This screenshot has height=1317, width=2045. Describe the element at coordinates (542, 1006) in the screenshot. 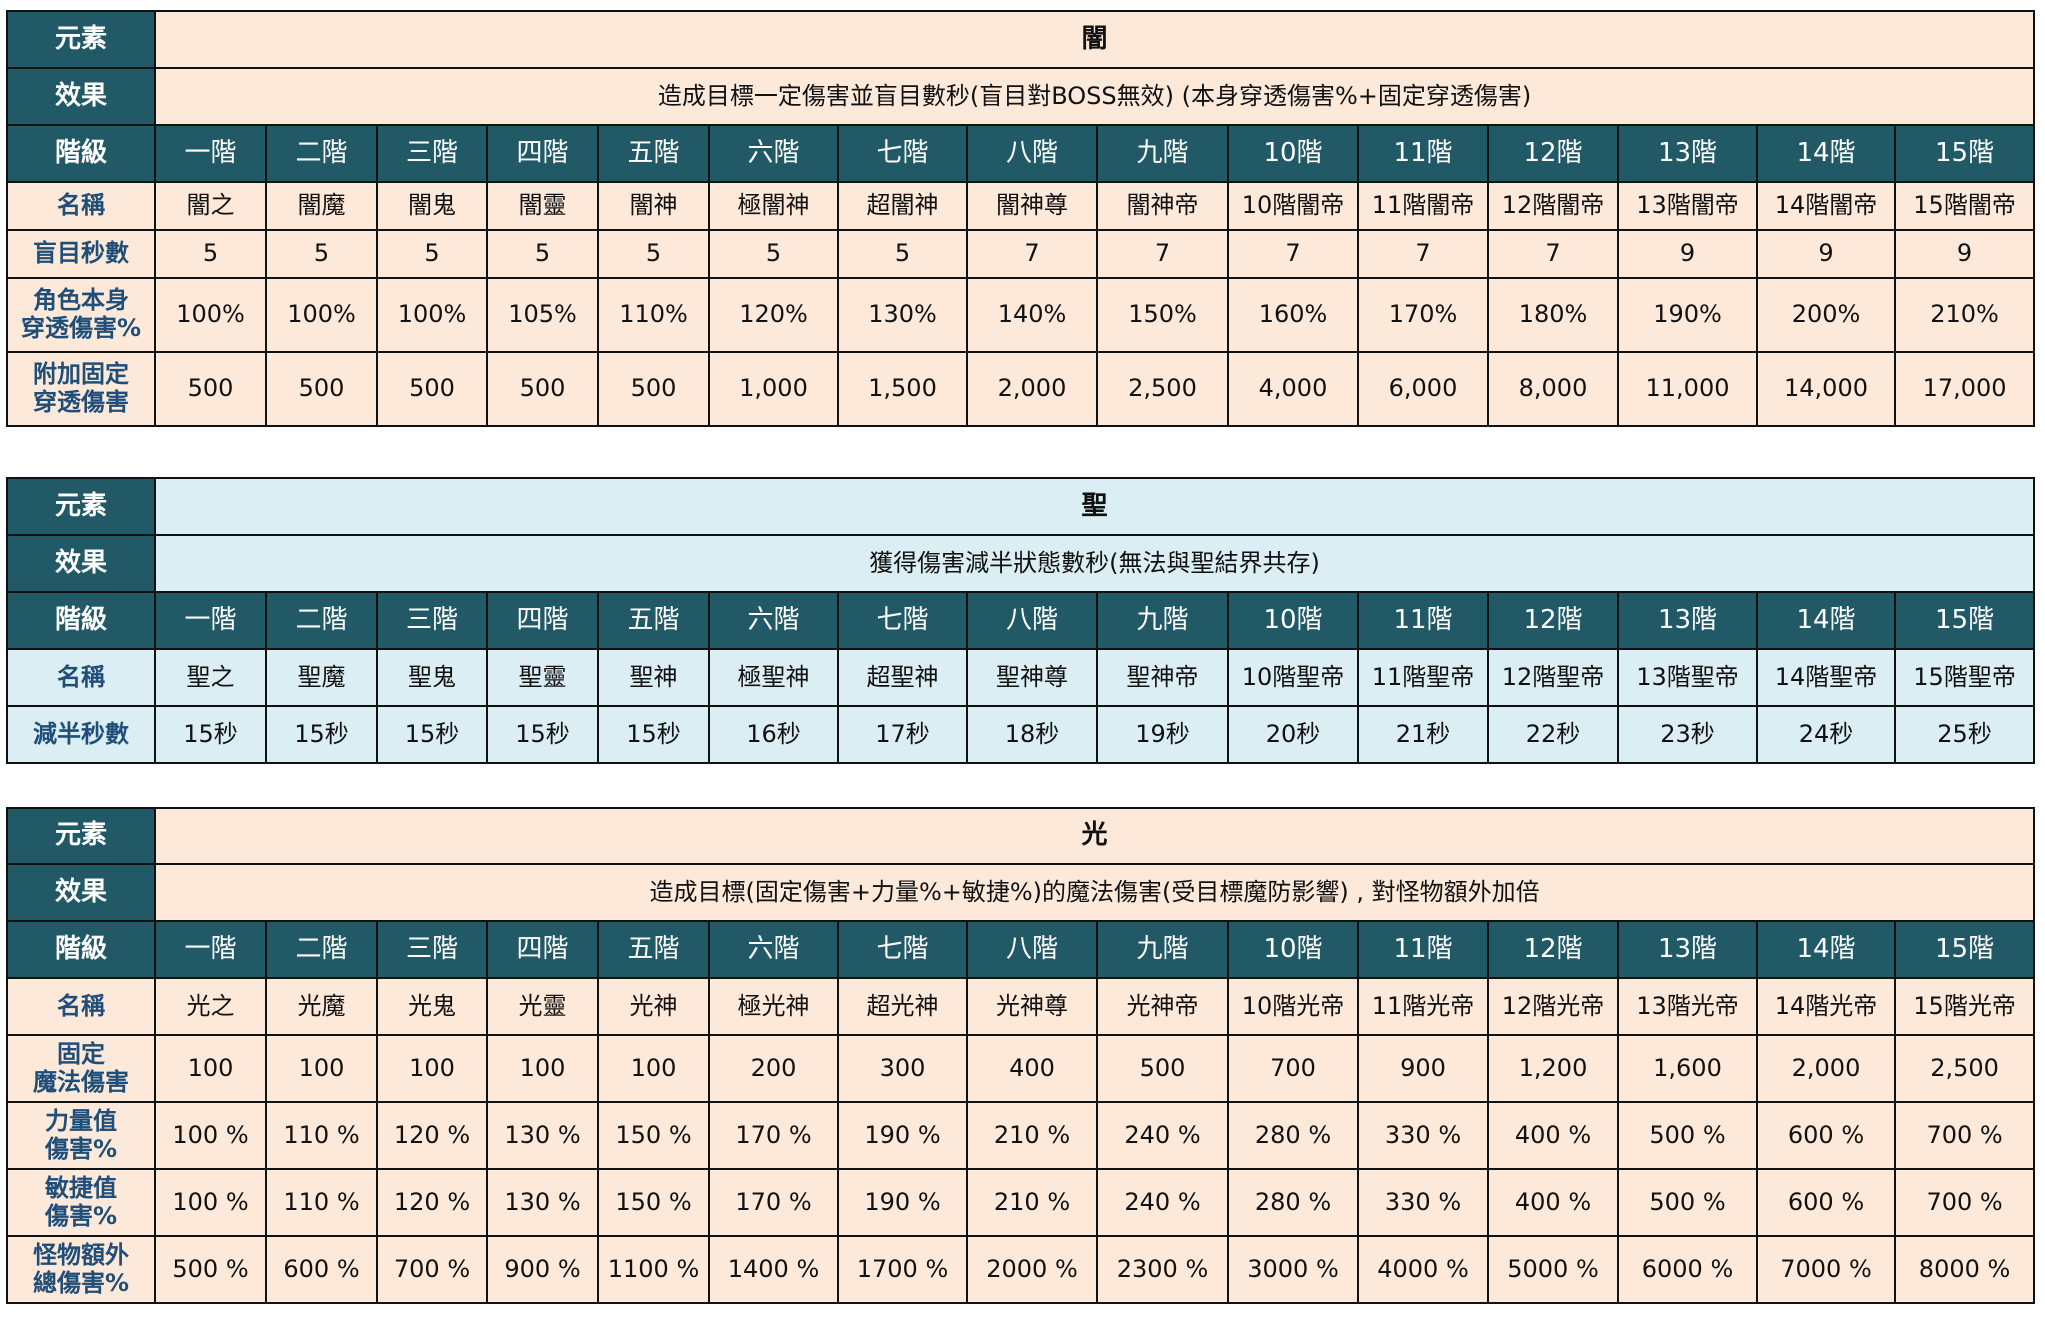

I see `skill-name-cell: 光靈` at that location.